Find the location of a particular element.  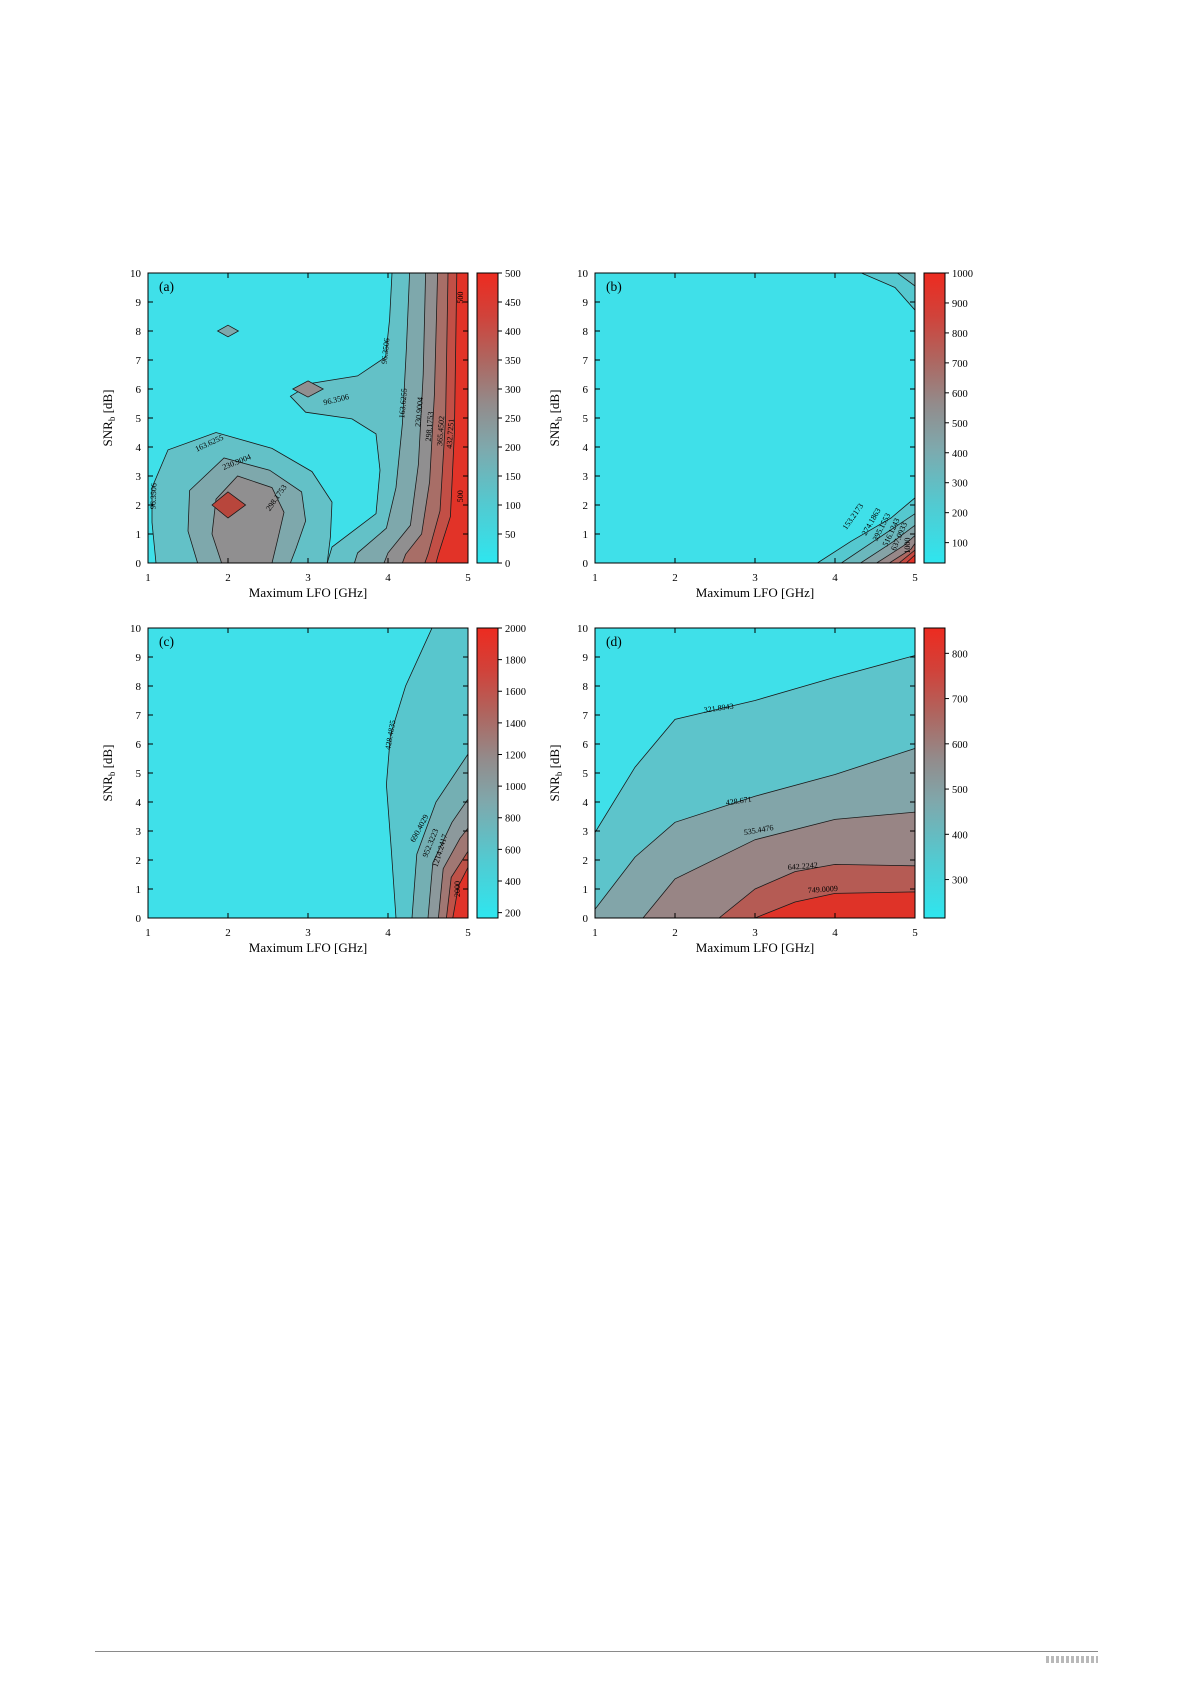

colorbar-tick-label: 1600 is located at coordinates (515, 692).